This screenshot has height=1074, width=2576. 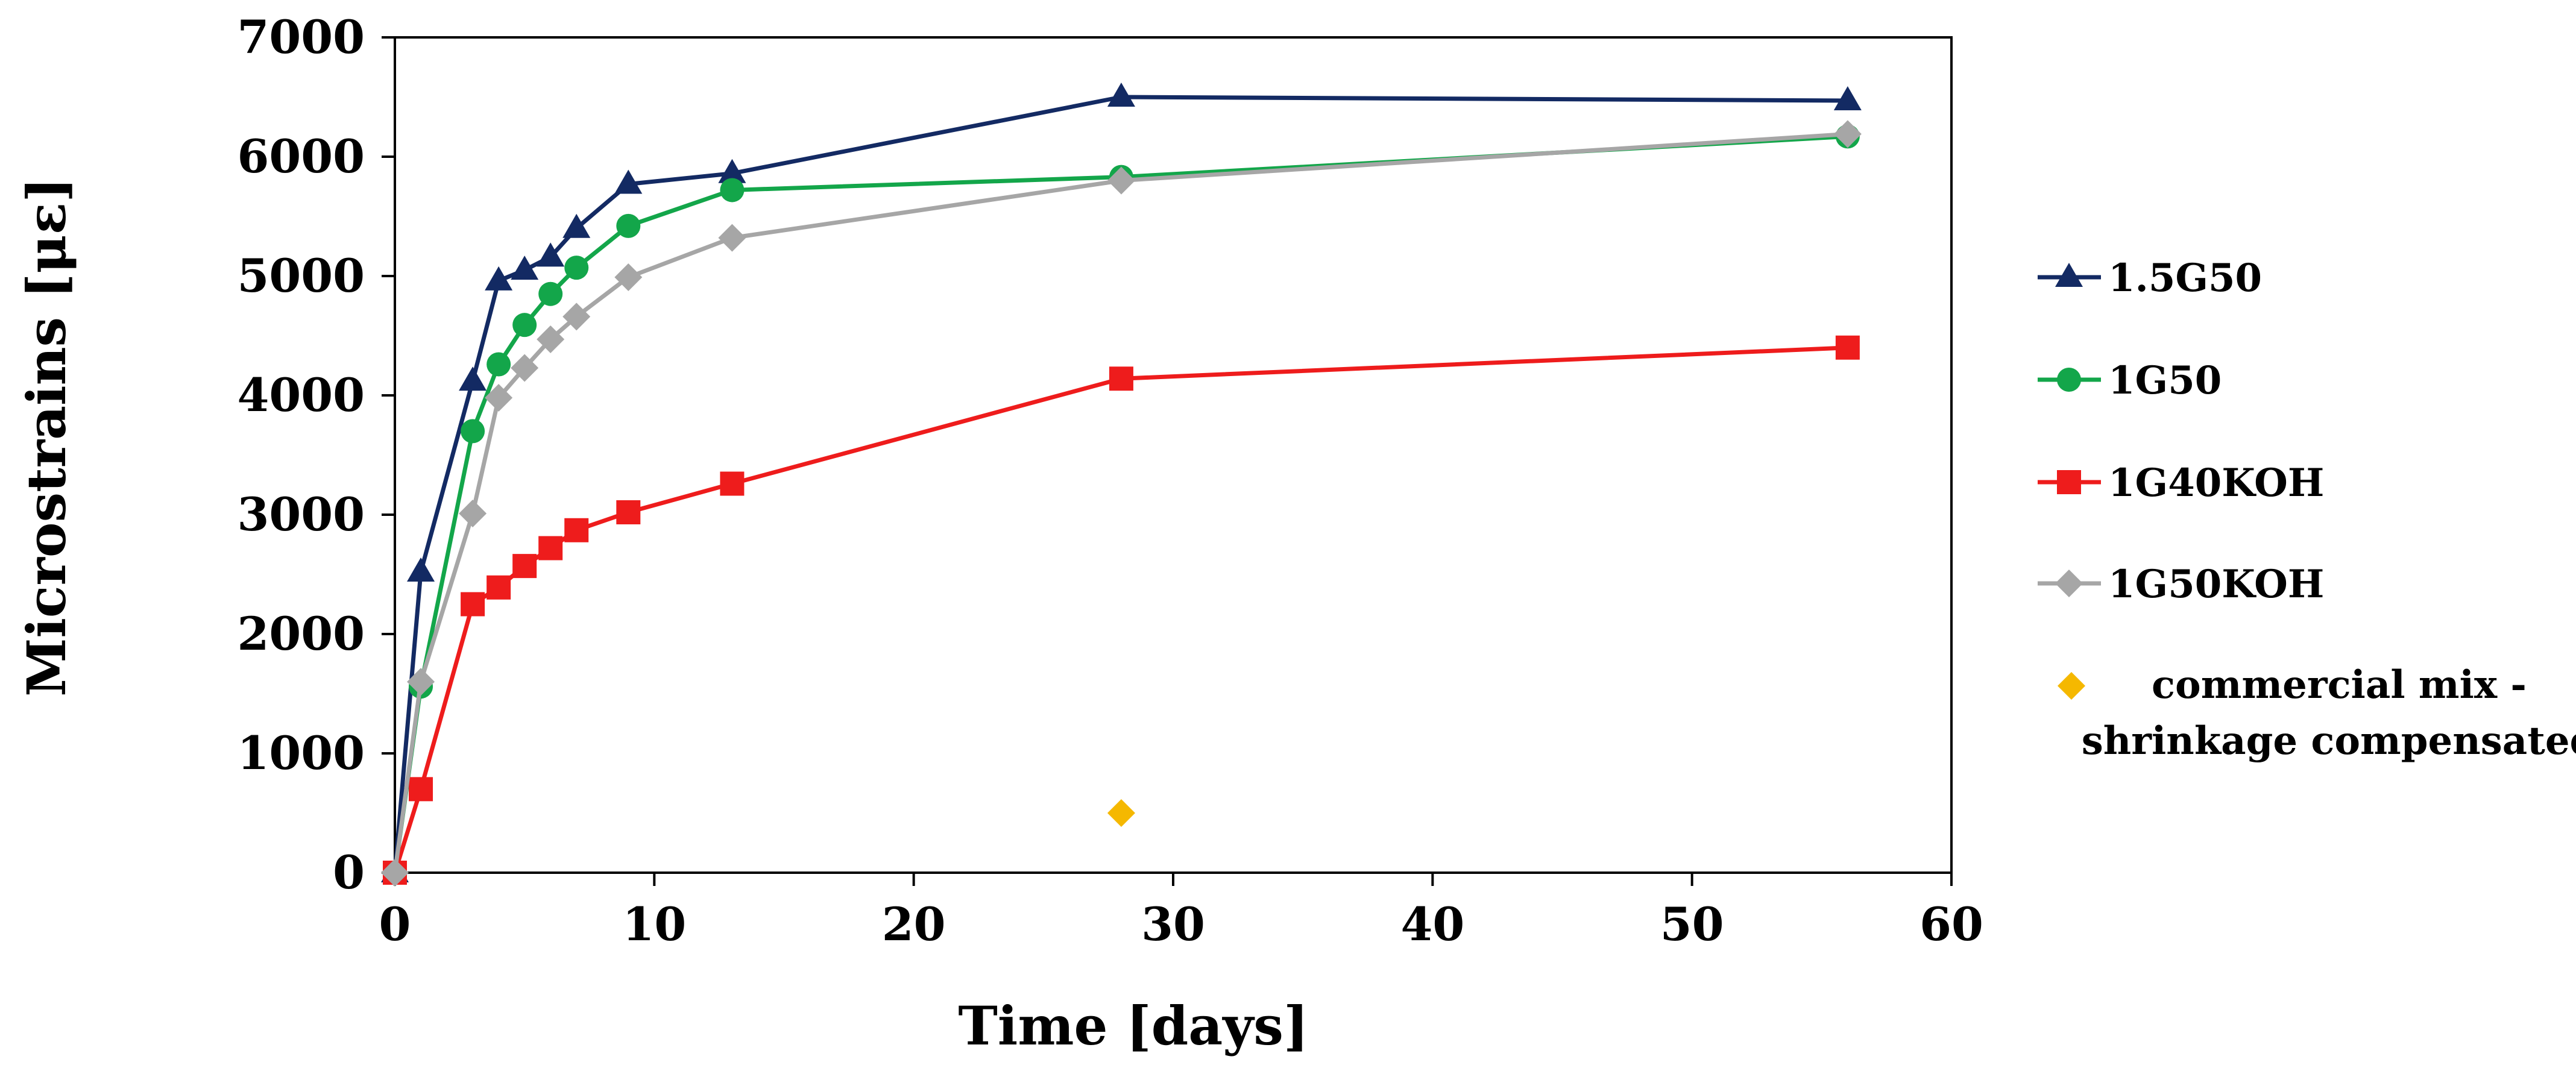 I want to click on legend-entry-1g50: 1G50, so click(x=2130, y=381).